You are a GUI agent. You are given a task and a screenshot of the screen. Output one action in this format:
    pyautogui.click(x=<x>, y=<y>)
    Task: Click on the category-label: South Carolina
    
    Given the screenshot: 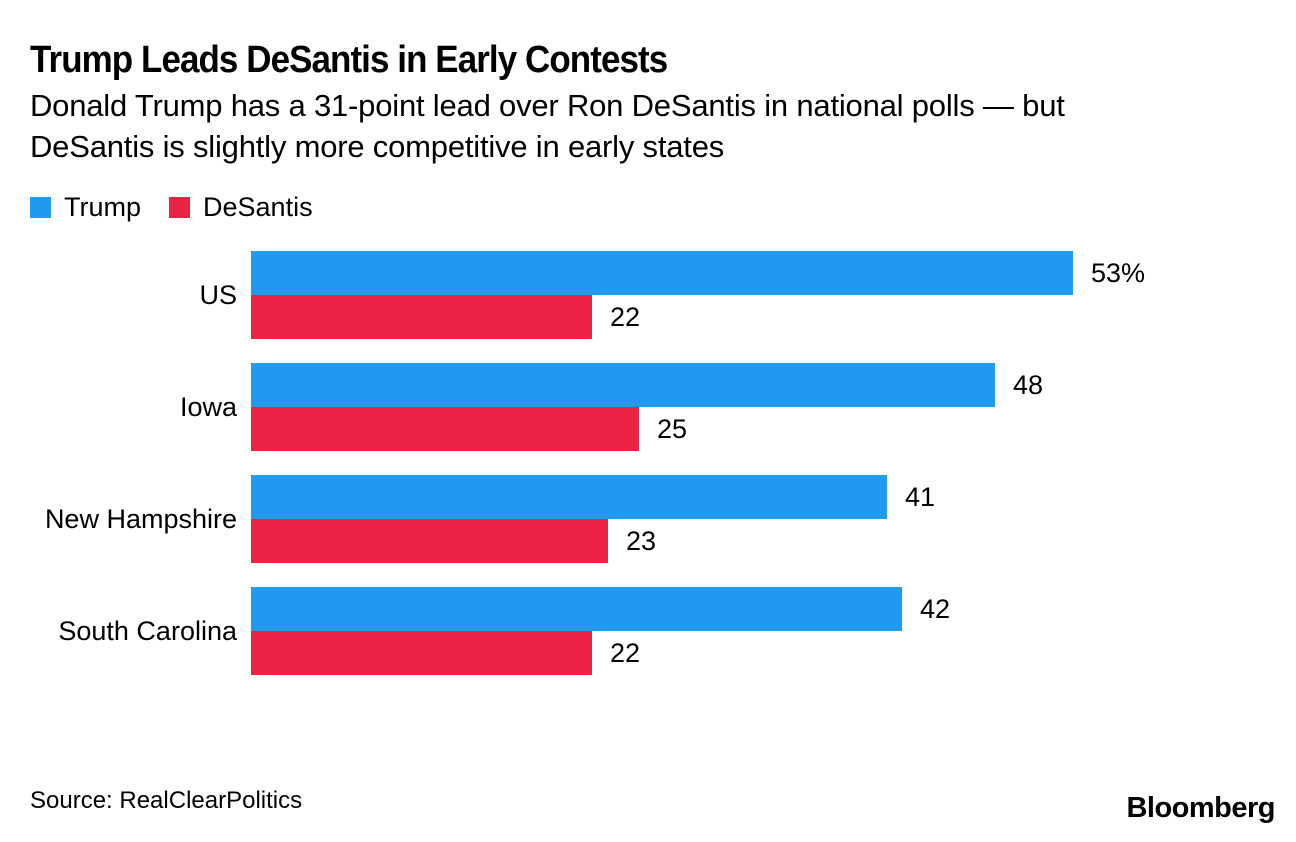 What is the action you would take?
    pyautogui.click(x=147, y=630)
    